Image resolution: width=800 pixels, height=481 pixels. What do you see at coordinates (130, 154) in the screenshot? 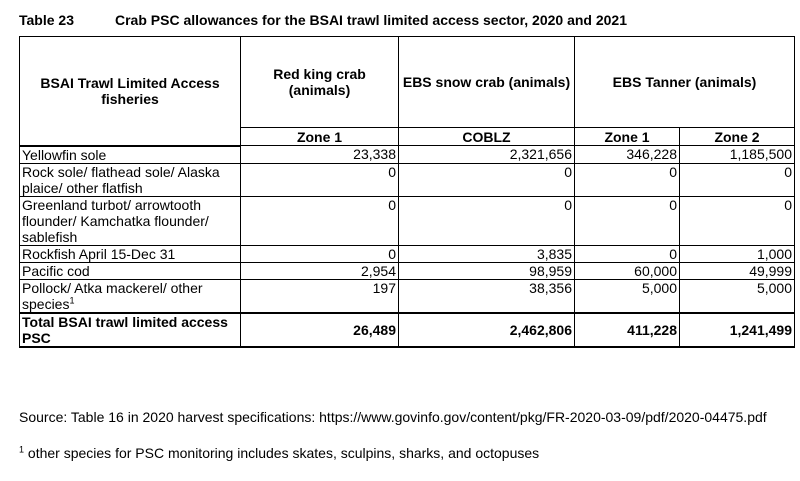
I see `row-name: Yellowfin sole` at bounding box center [130, 154].